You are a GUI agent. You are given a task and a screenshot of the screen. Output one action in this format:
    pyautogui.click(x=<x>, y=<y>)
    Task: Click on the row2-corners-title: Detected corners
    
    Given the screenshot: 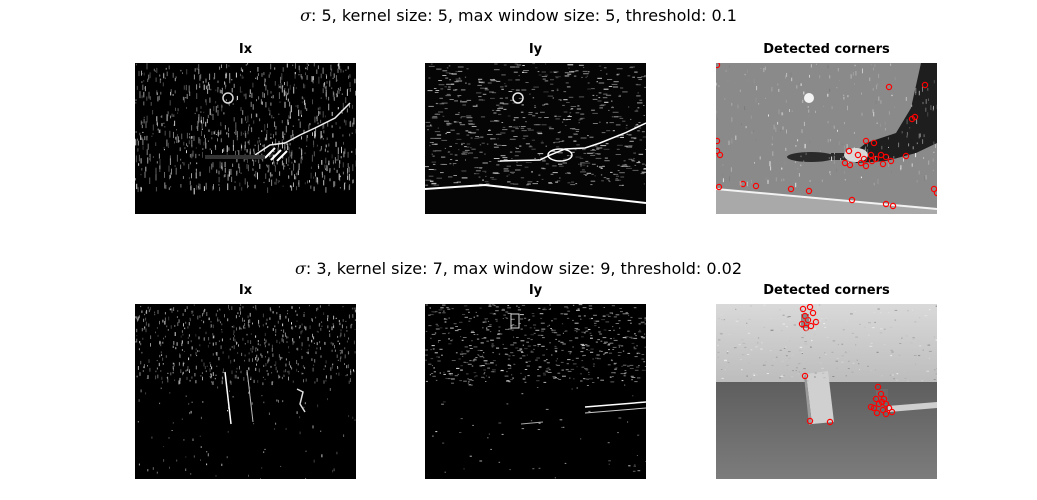 What is the action you would take?
    pyautogui.click(x=826, y=290)
    